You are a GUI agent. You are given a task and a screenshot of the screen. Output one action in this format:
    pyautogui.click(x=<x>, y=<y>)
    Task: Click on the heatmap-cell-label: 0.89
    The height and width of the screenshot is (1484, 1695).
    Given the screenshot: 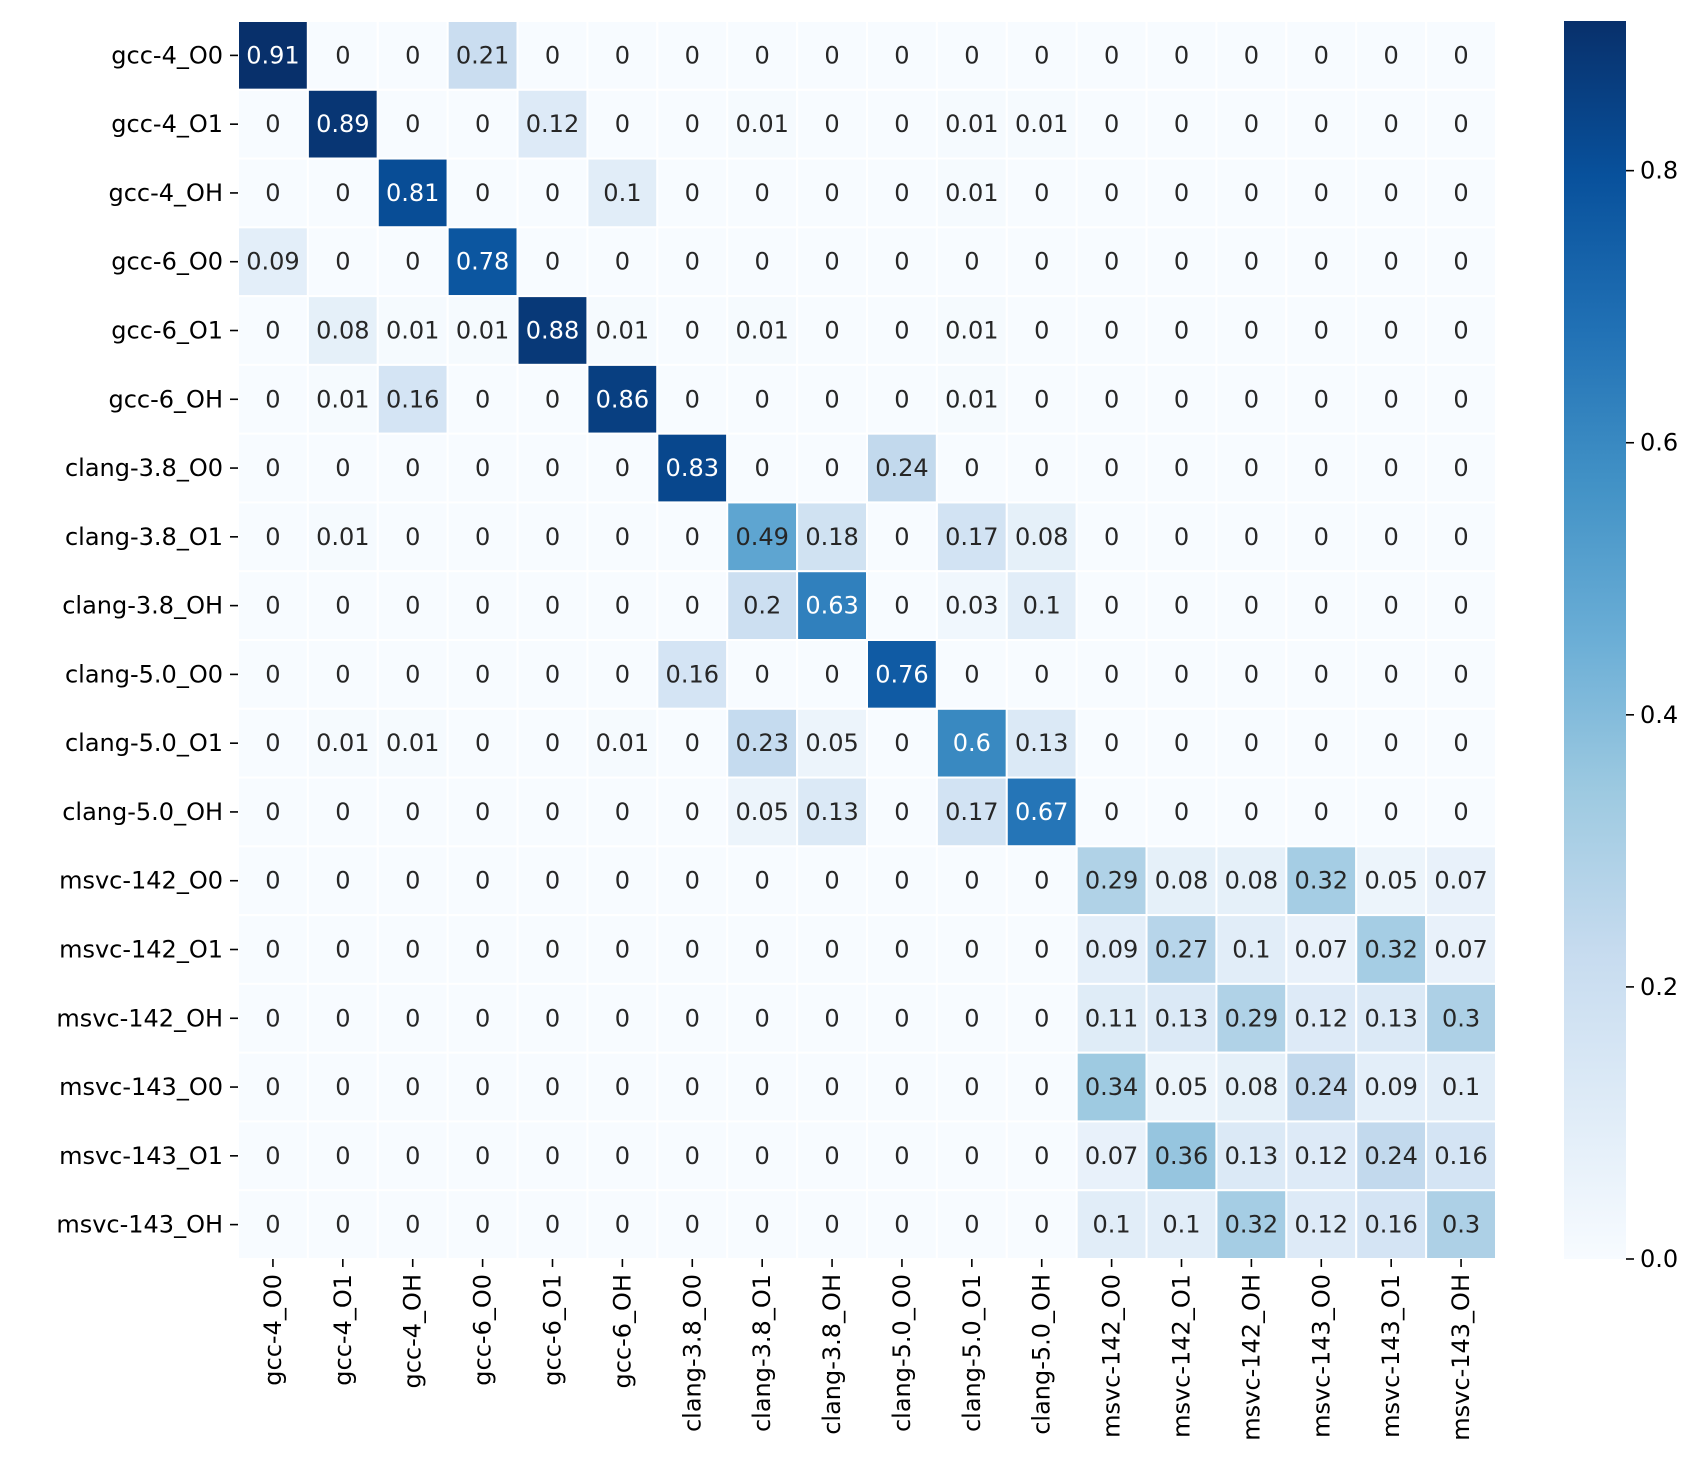 What is the action you would take?
    pyautogui.click(x=342, y=124)
    